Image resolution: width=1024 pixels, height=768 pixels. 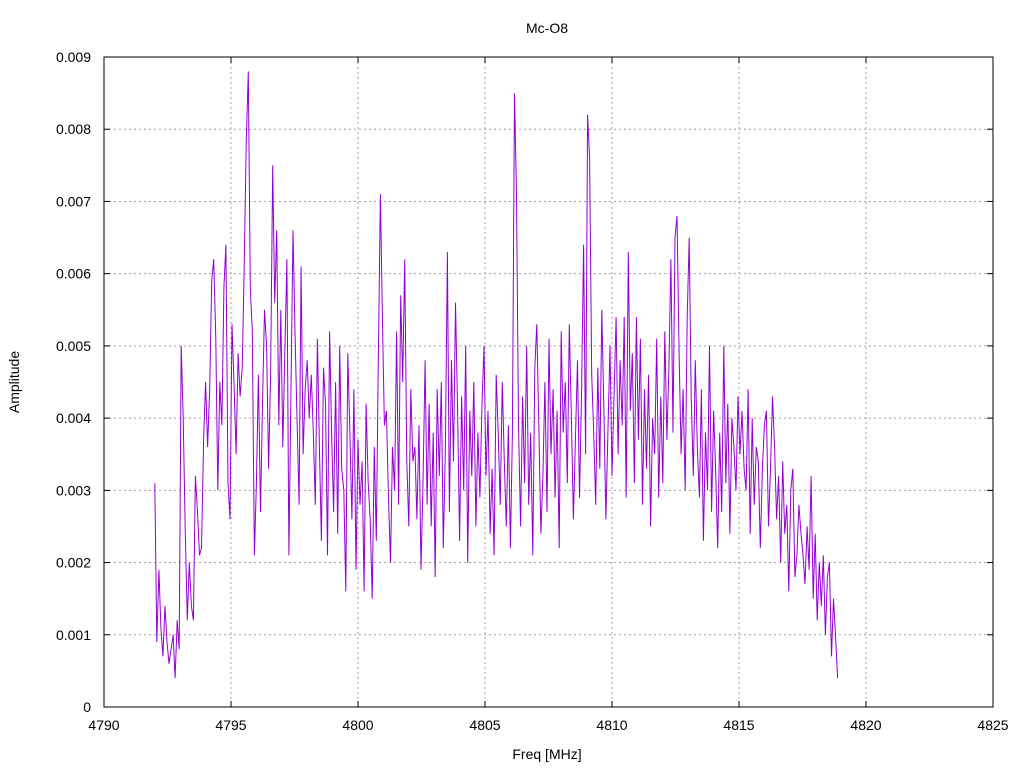 I want to click on x-tick-label: 4790, so click(x=103, y=725).